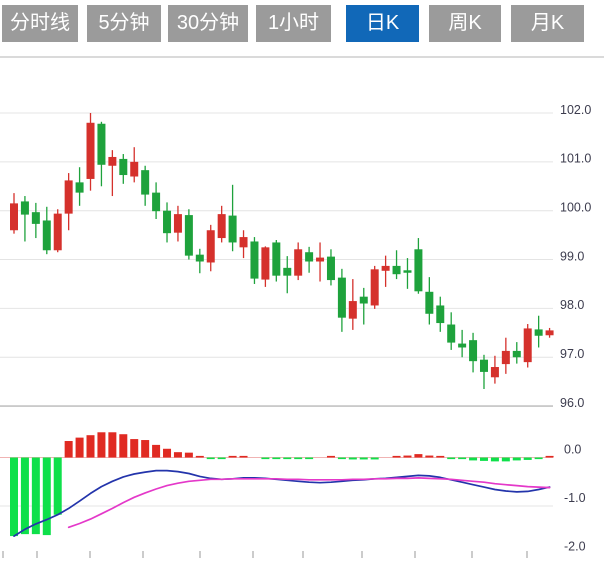 This screenshot has width=604, height=564. Describe the element at coordinates (572, 449) in the screenshot. I see `macd-axis-label: 0.0` at that location.